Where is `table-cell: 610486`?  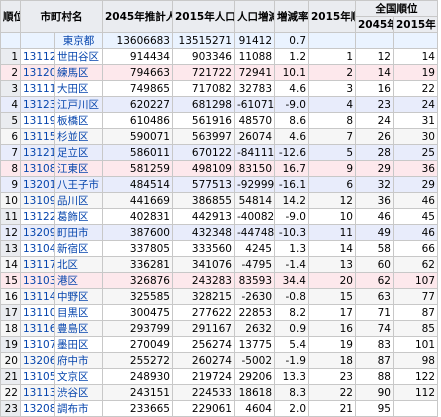
table-cell: 610486 is located at coordinates (137, 120).